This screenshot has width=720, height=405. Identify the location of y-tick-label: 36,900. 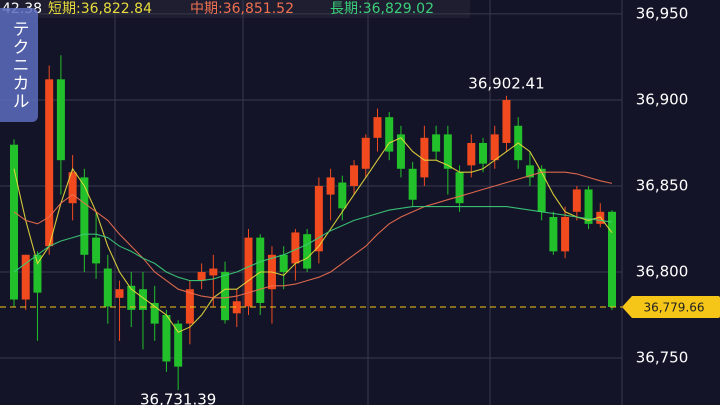
(662, 99).